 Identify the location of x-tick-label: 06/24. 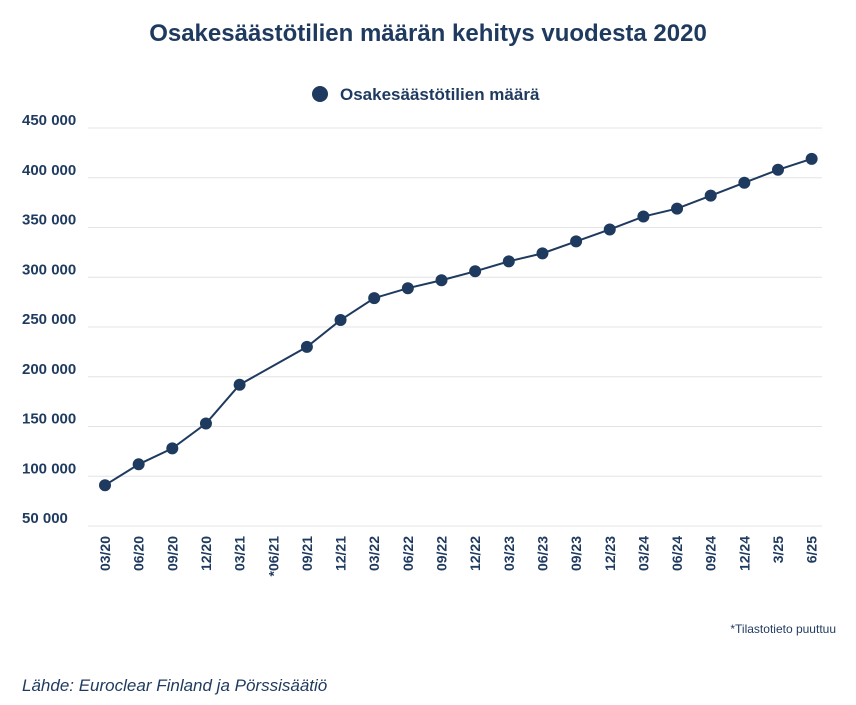
(677, 553).